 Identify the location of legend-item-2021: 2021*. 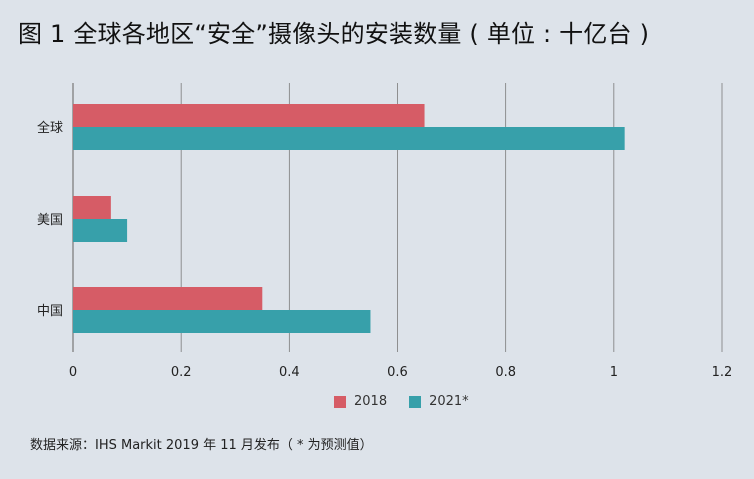
(439, 401).